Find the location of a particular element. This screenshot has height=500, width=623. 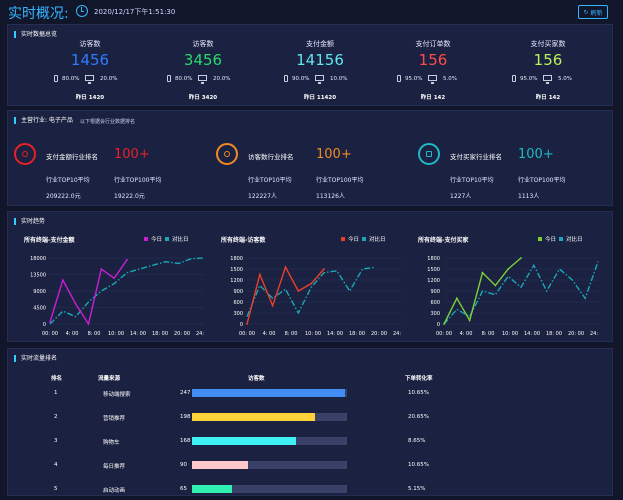

visitor-count: 168 is located at coordinates (185, 441).